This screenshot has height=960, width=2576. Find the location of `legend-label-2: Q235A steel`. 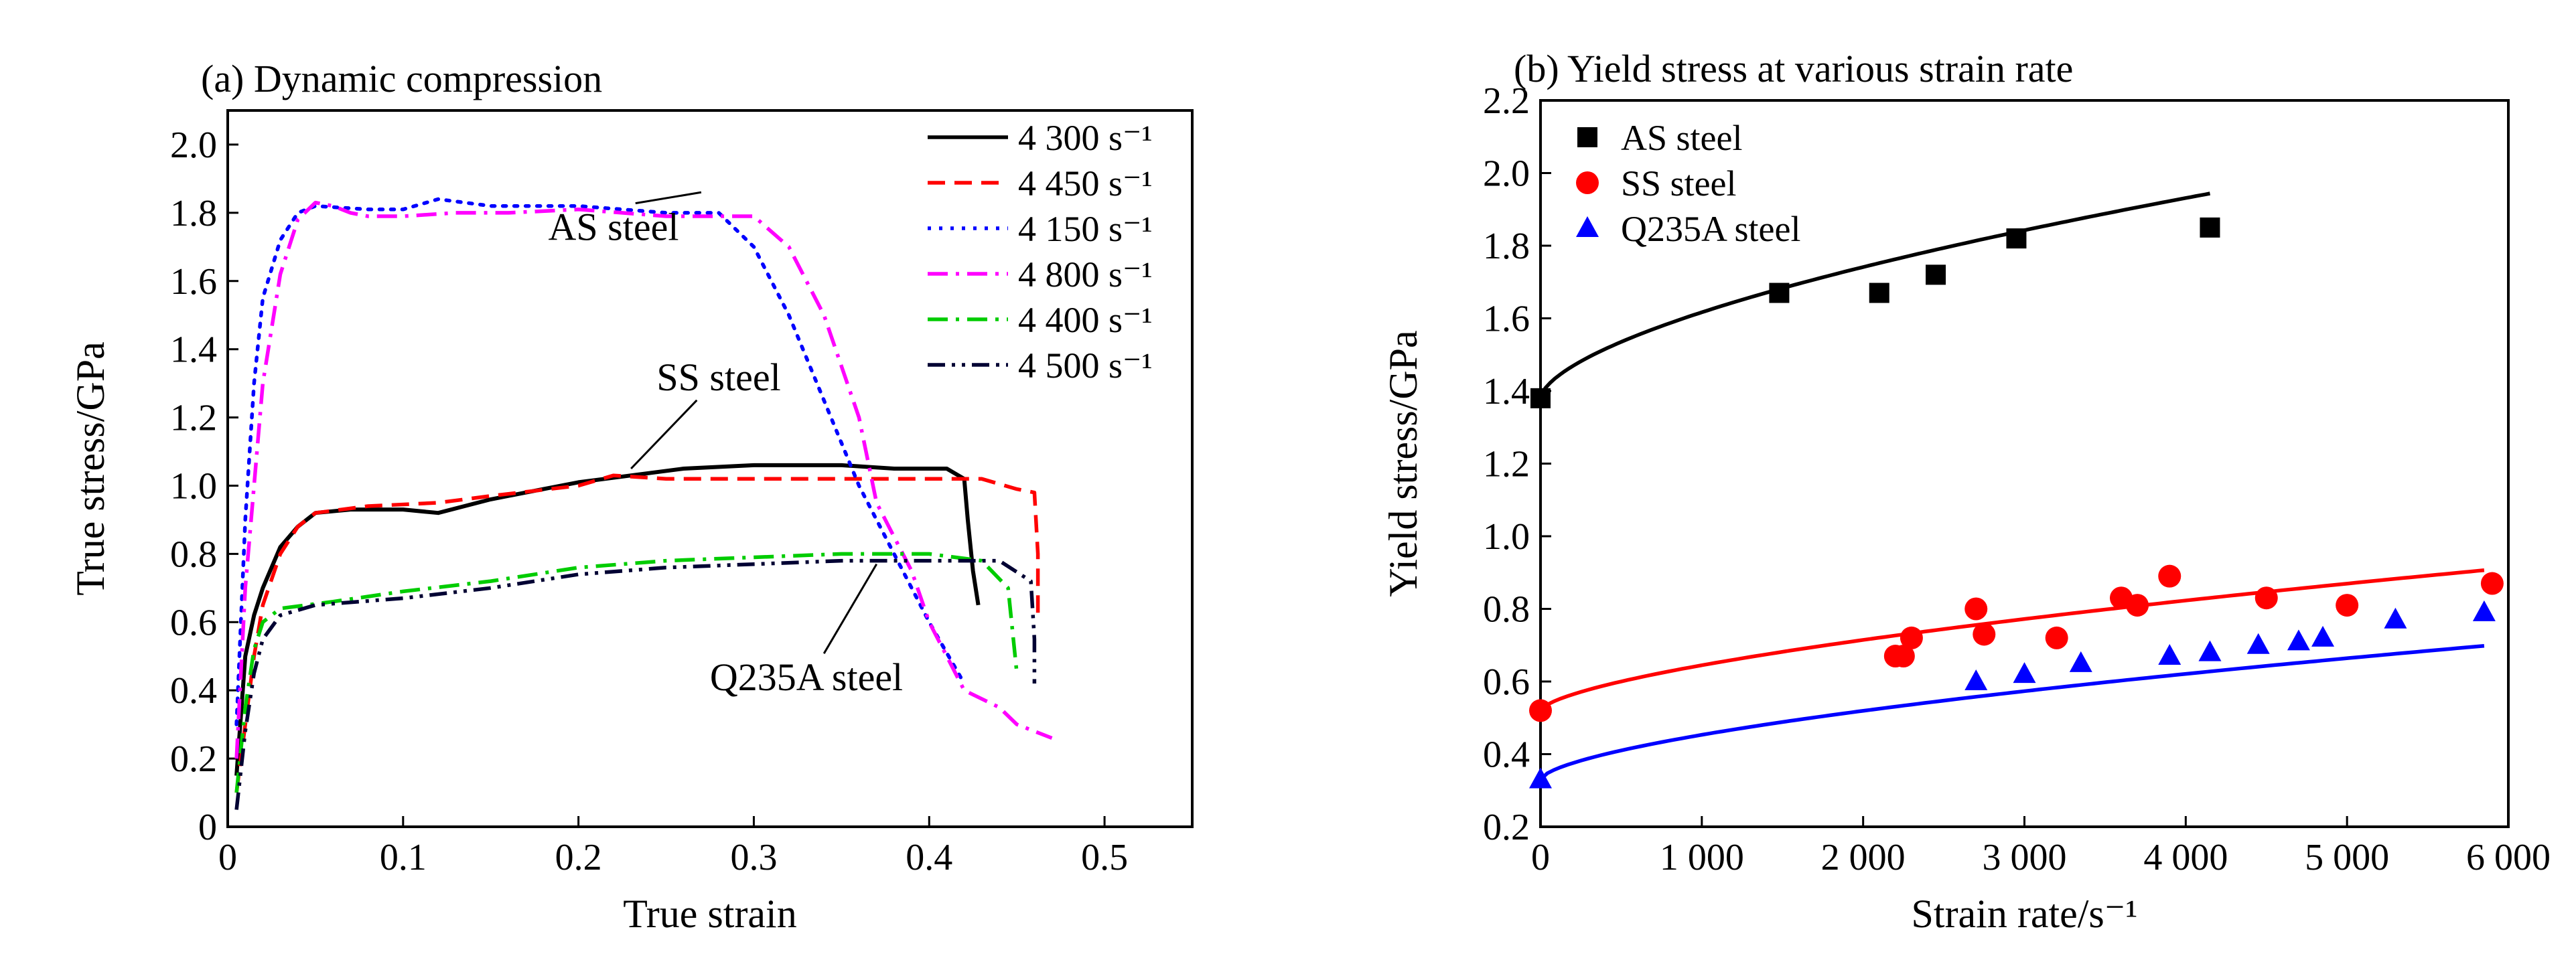

legend-label-2: Q235A steel is located at coordinates (1710, 229).